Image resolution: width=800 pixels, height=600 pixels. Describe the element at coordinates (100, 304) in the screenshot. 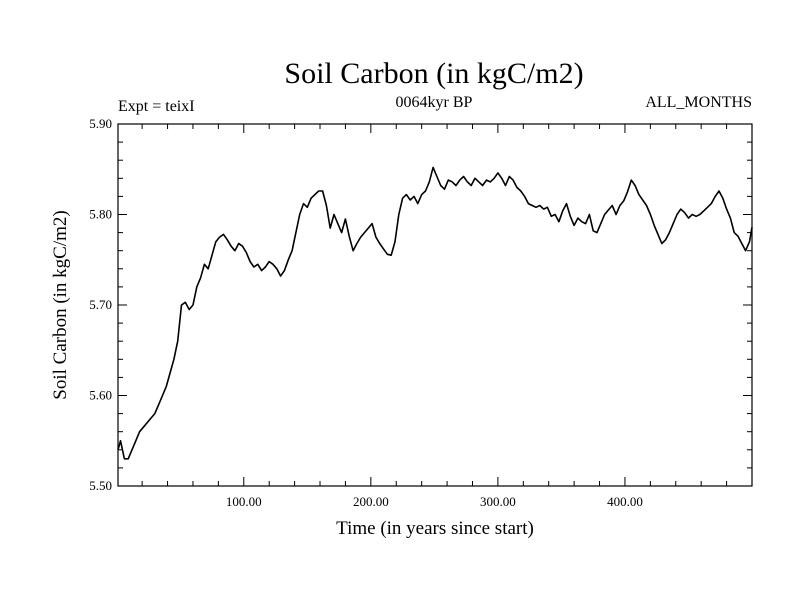

I see `y-tick-label: 5.70` at that location.